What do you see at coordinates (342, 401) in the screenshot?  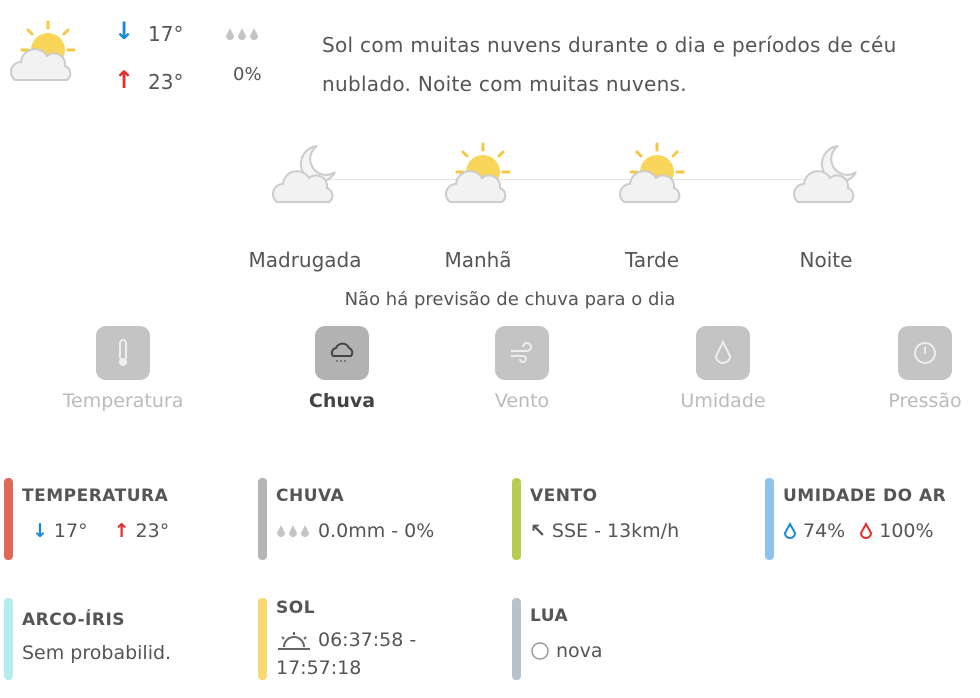 I see `tab-label: Chuva` at bounding box center [342, 401].